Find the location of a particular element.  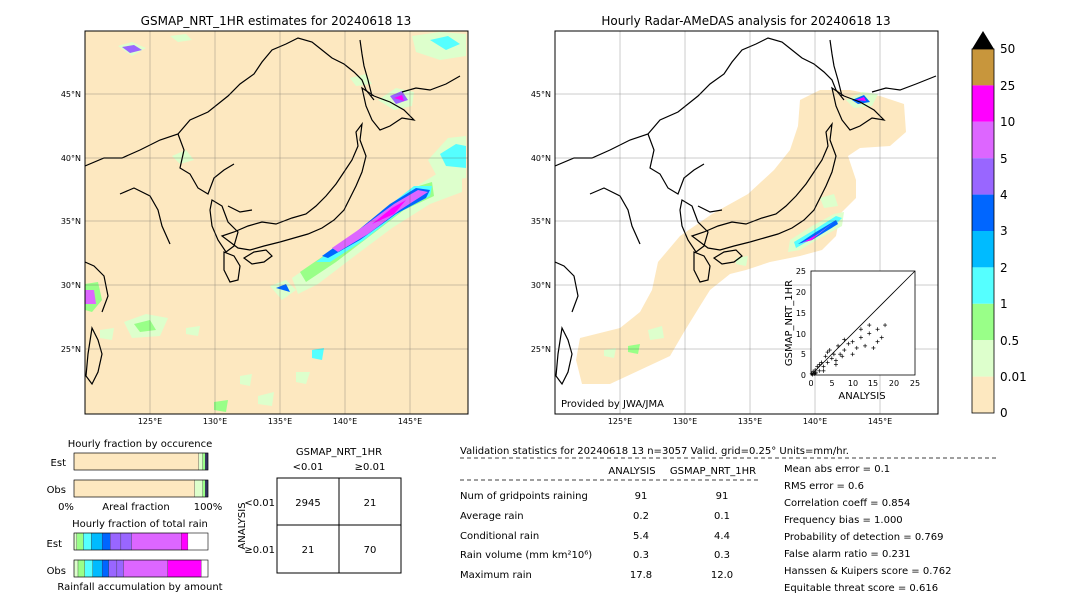

right-rain-field is located at coordinates (741, 225).